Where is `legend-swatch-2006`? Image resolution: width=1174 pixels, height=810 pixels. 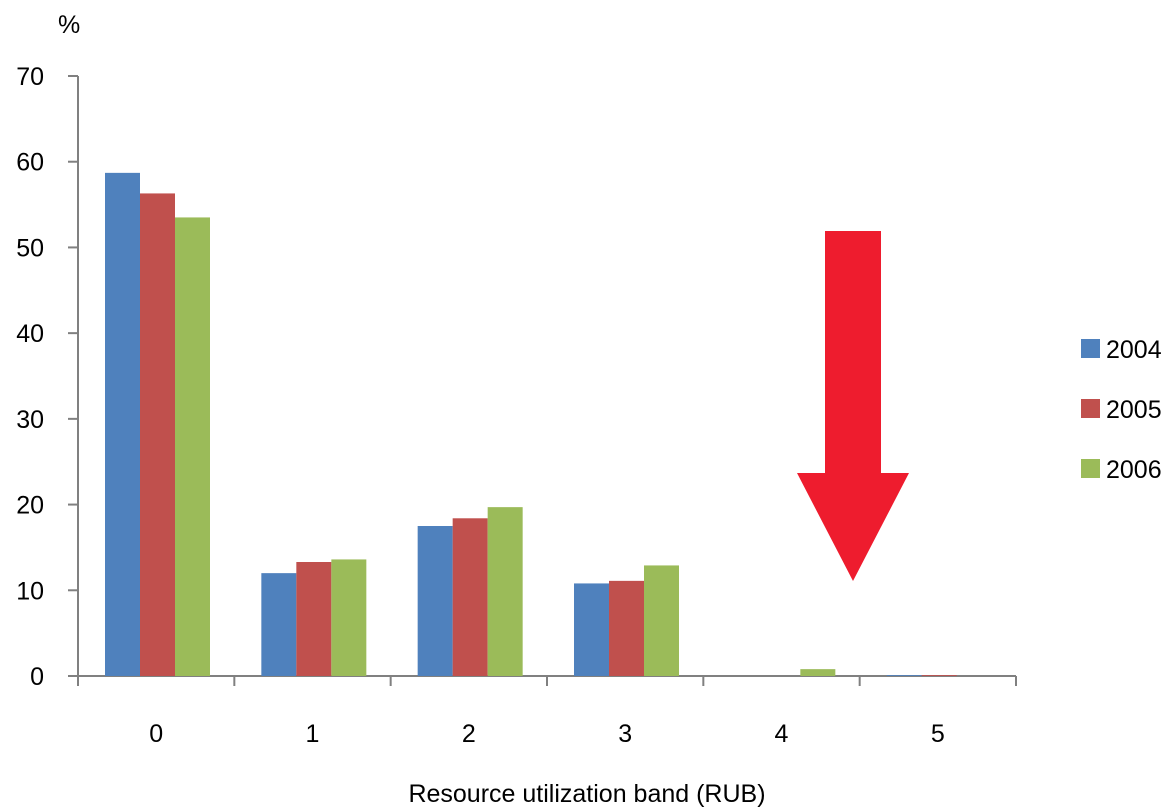
legend-swatch-2006 is located at coordinates (1090, 468).